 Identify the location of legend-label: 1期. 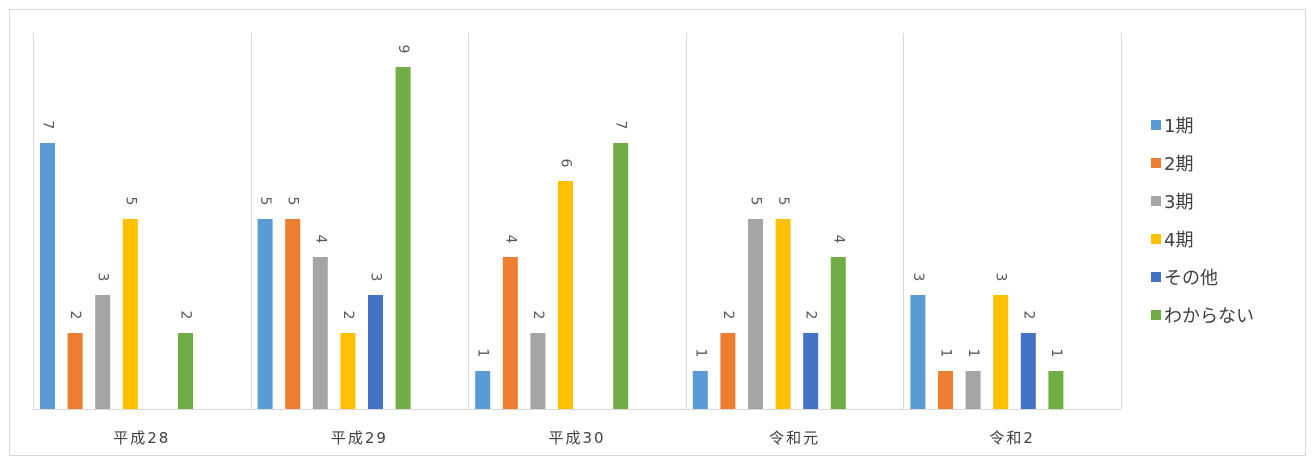
(1179, 126).